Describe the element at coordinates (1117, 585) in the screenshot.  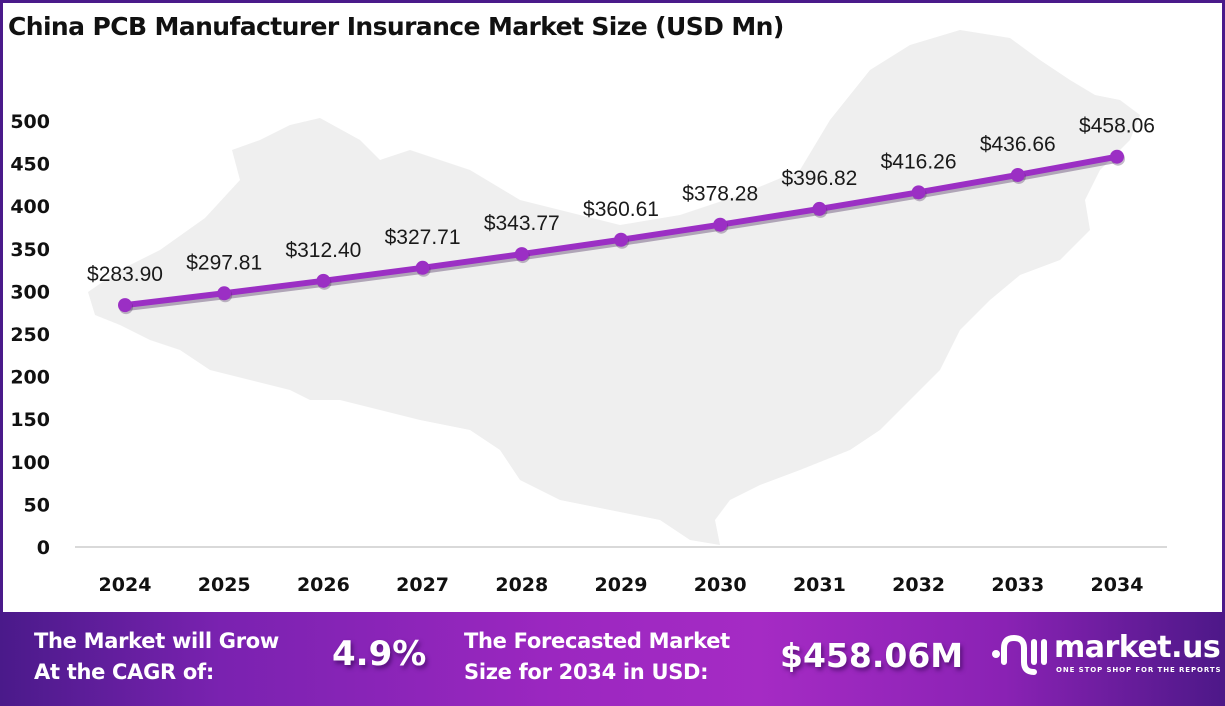
I see `x-tick-label: 2034` at that location.